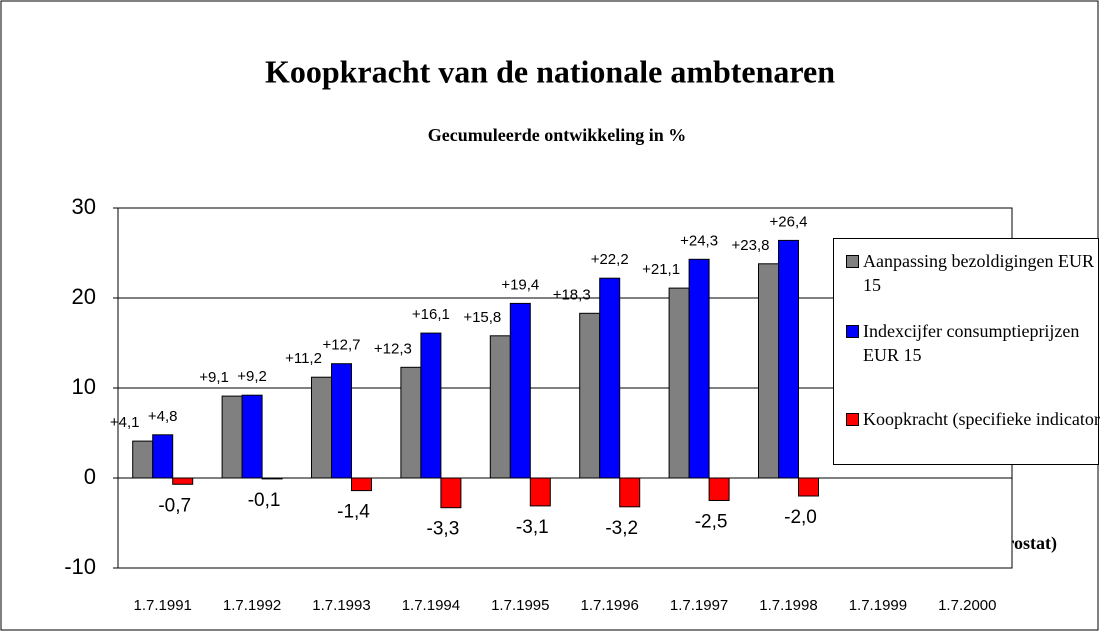 The width and height of the screenshot is (1100, 632). I want to click on data-label: +19,4, so click(520, 284).